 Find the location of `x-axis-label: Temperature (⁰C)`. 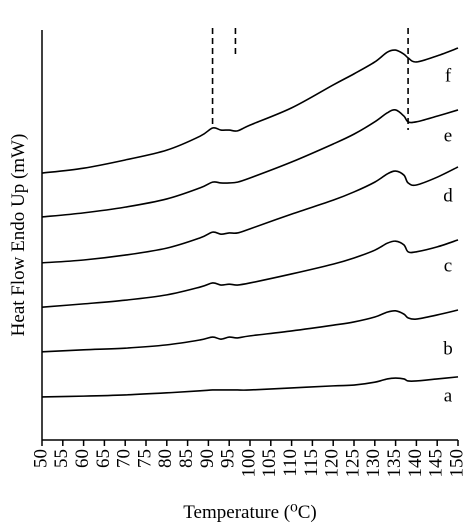

x-axis-label: Temperature (⁰C) is located at coordinates (249, 512).